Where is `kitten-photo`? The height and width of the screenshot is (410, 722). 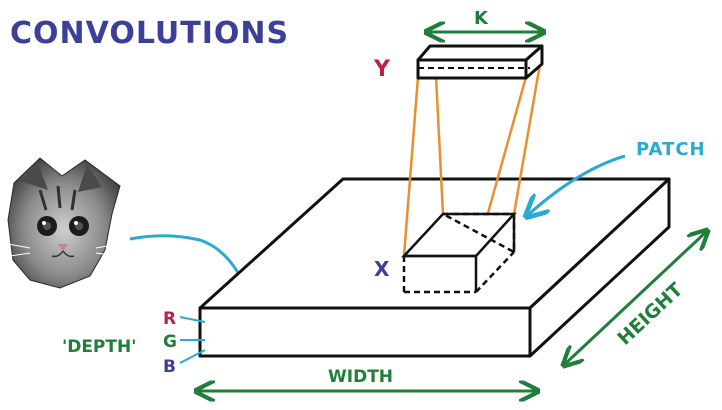
kitten-photo is located at coordinates (64, 223).